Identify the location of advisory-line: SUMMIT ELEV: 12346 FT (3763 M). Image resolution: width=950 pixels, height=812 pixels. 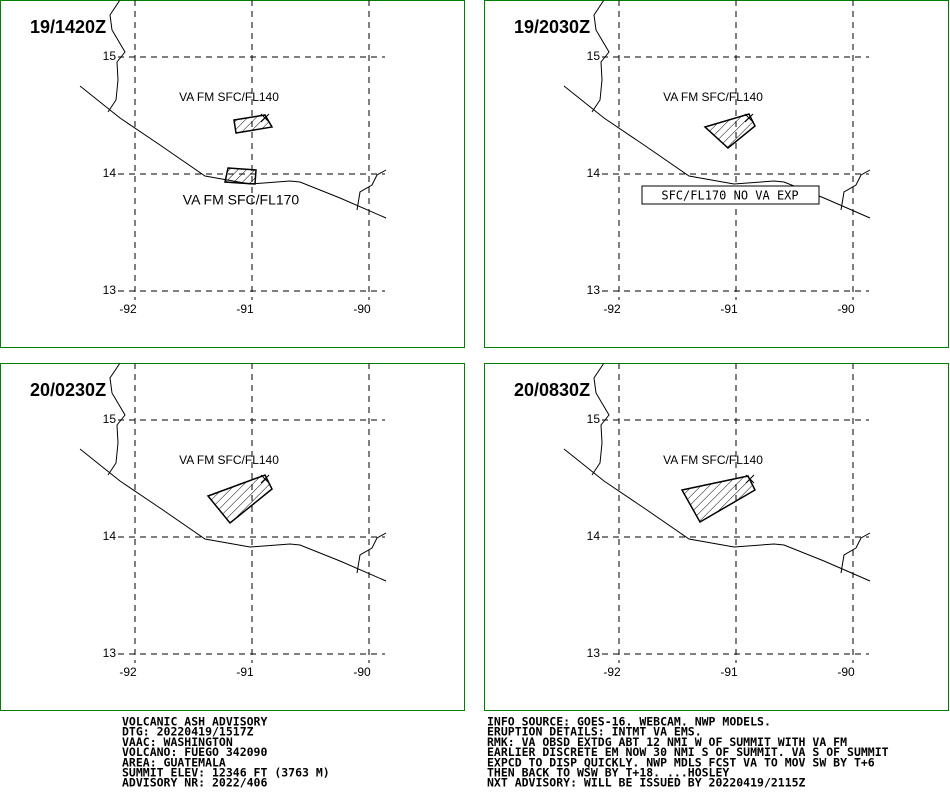
(226, 773).